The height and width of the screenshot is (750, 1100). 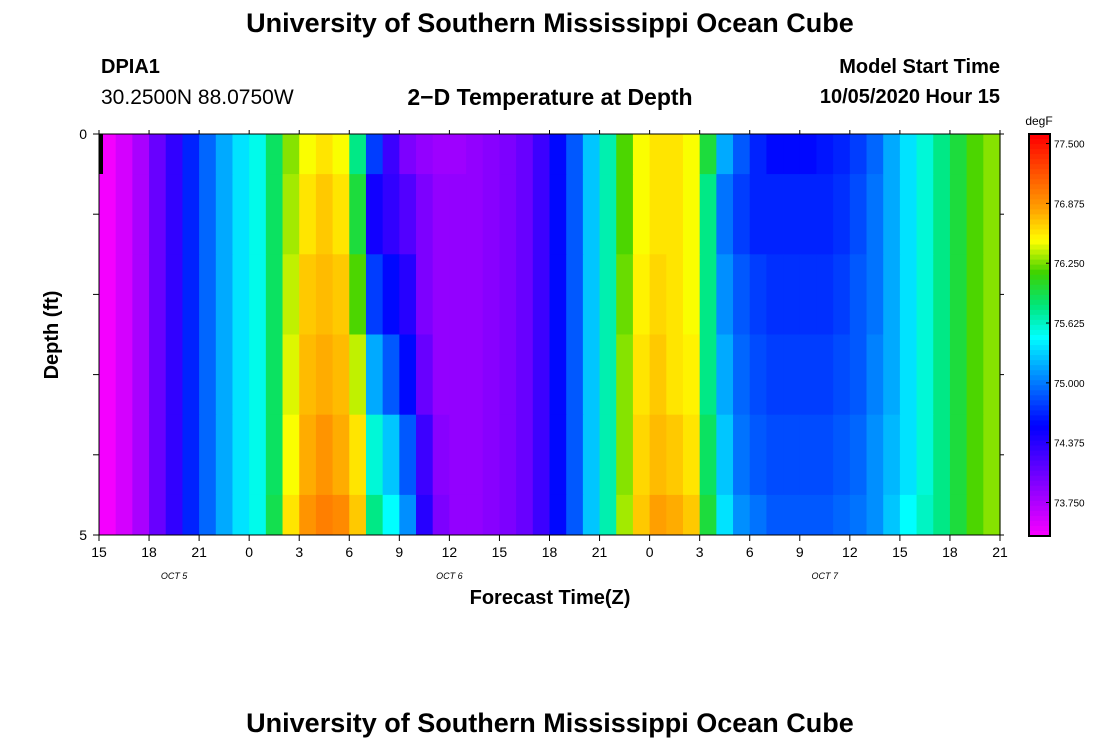 I want to click on x-tick-label: 15, so click(x=99, y=552).